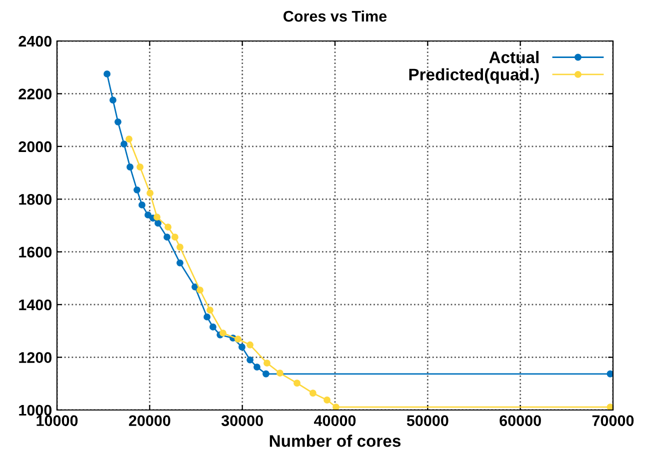 The height and width of the screenshot is (464, 645). Describe the element at coordinates (35, 94) in the screenshot. I see `y-tick-label: 2200` at that location.